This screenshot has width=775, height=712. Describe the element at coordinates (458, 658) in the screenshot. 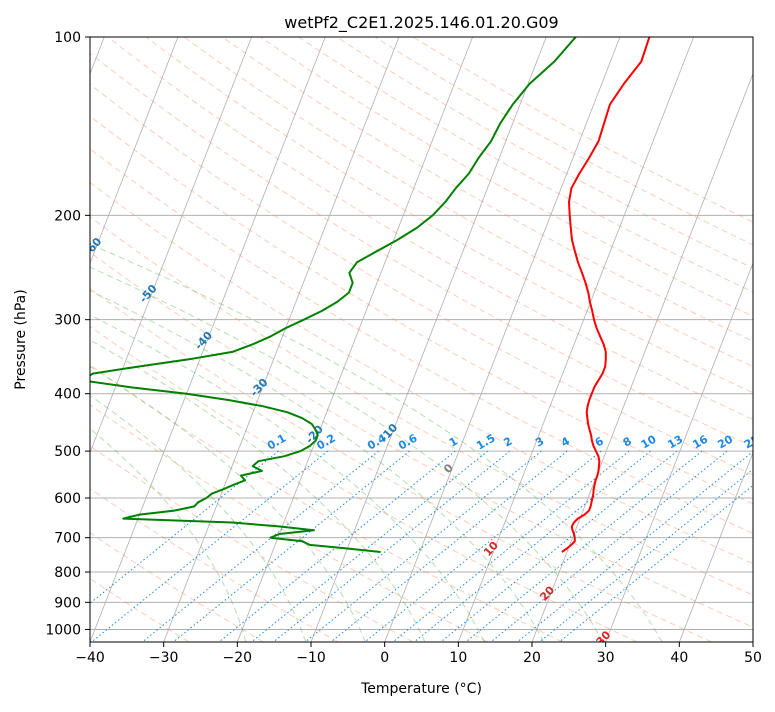

I see `x-tick-label: 10` at that location.